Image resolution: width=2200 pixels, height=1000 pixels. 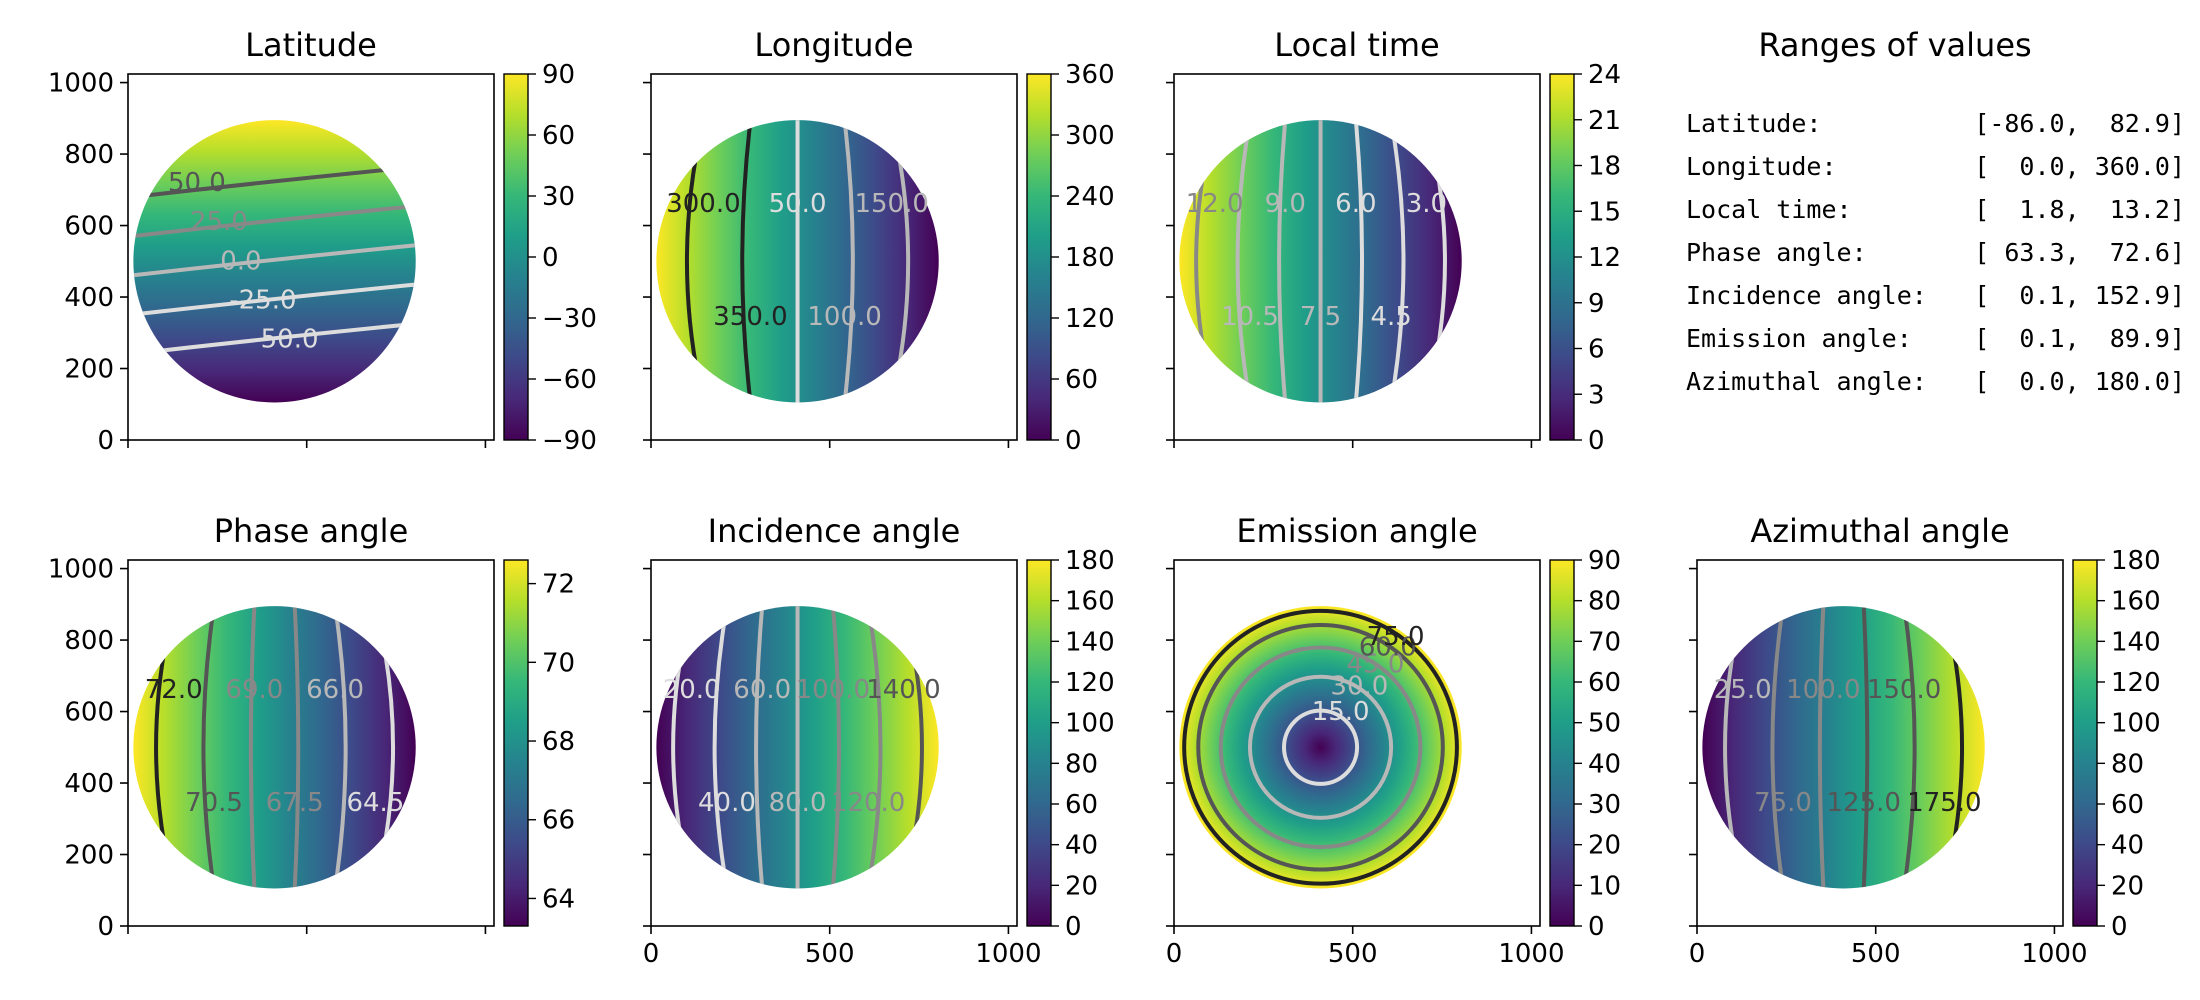 I want to click on contour-label: 12.0, so click(x=1215, y=204).